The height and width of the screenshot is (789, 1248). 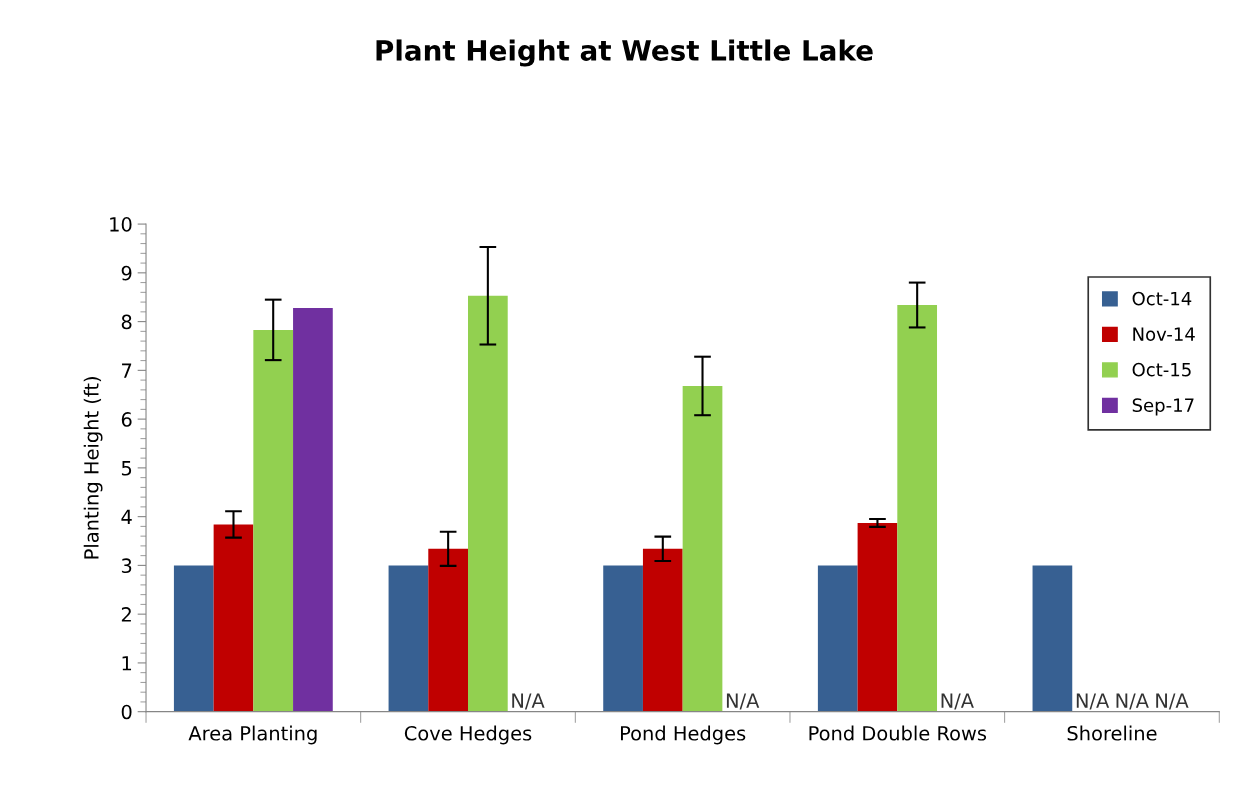 What do you see at coordinates (126, 712) in the screenshot?
I see `y-tick-label: 0` at bounding box center [126, 712].